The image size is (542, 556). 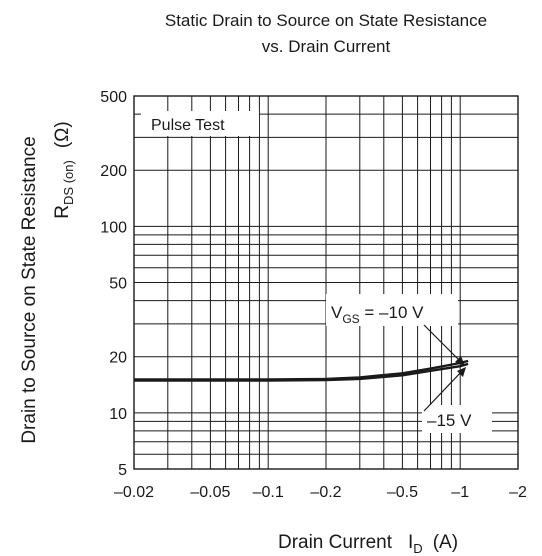 What do you see at coordinates (122, 470) in the screenshot?
I see `y-tick-label: 5` at bounding box center [122, 470].